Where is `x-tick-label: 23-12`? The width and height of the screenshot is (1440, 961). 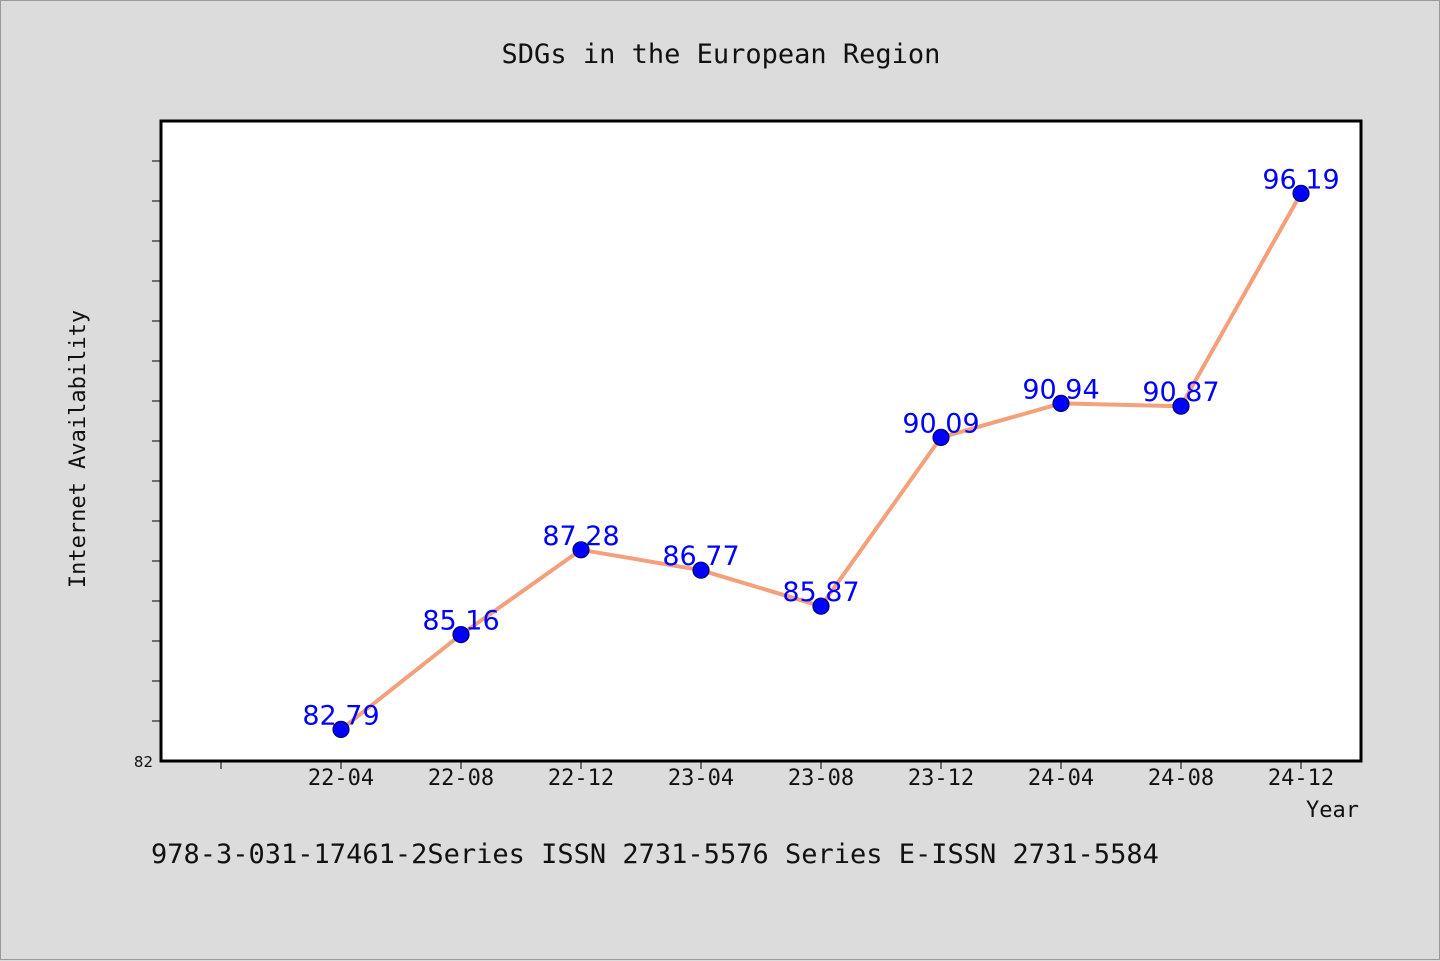 x-tick-label: 23-12 is located at coordinates (941, 778).